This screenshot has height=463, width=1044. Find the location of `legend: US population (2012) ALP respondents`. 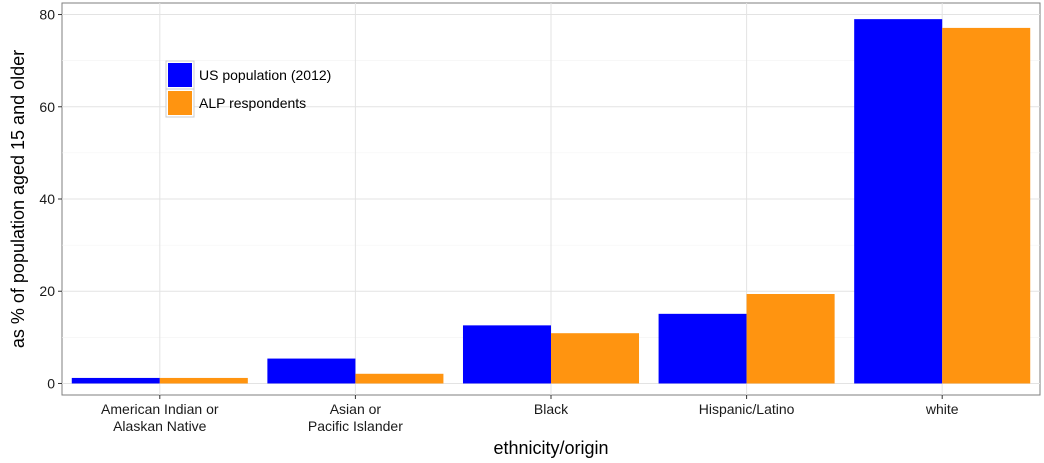

legend: US population (2012) ALP respondents is located at coordinates (248, 89).